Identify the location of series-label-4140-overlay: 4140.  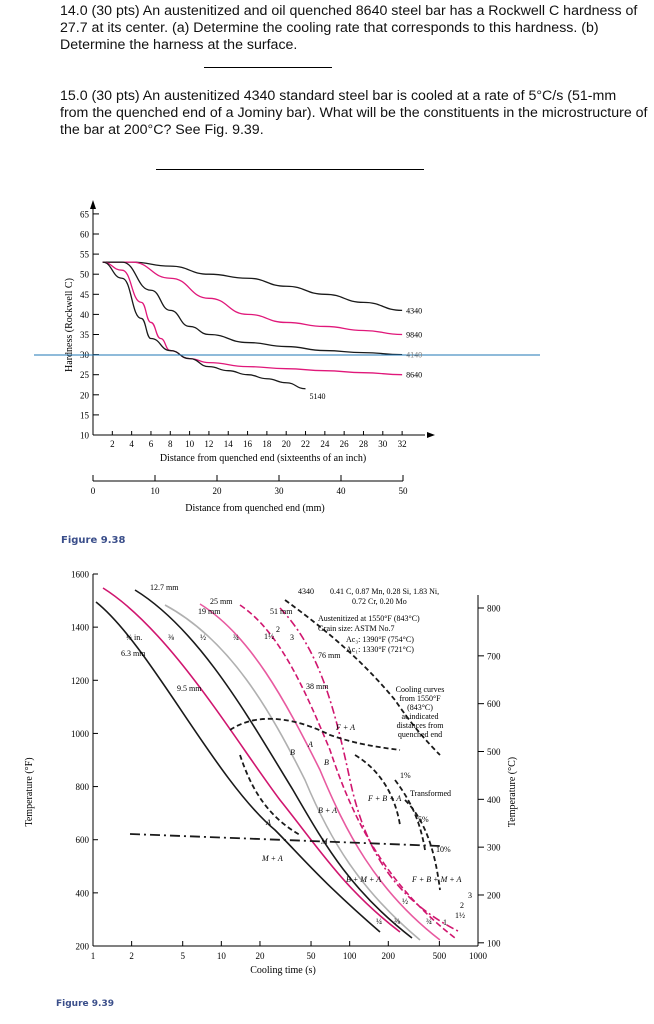
(414, 355).